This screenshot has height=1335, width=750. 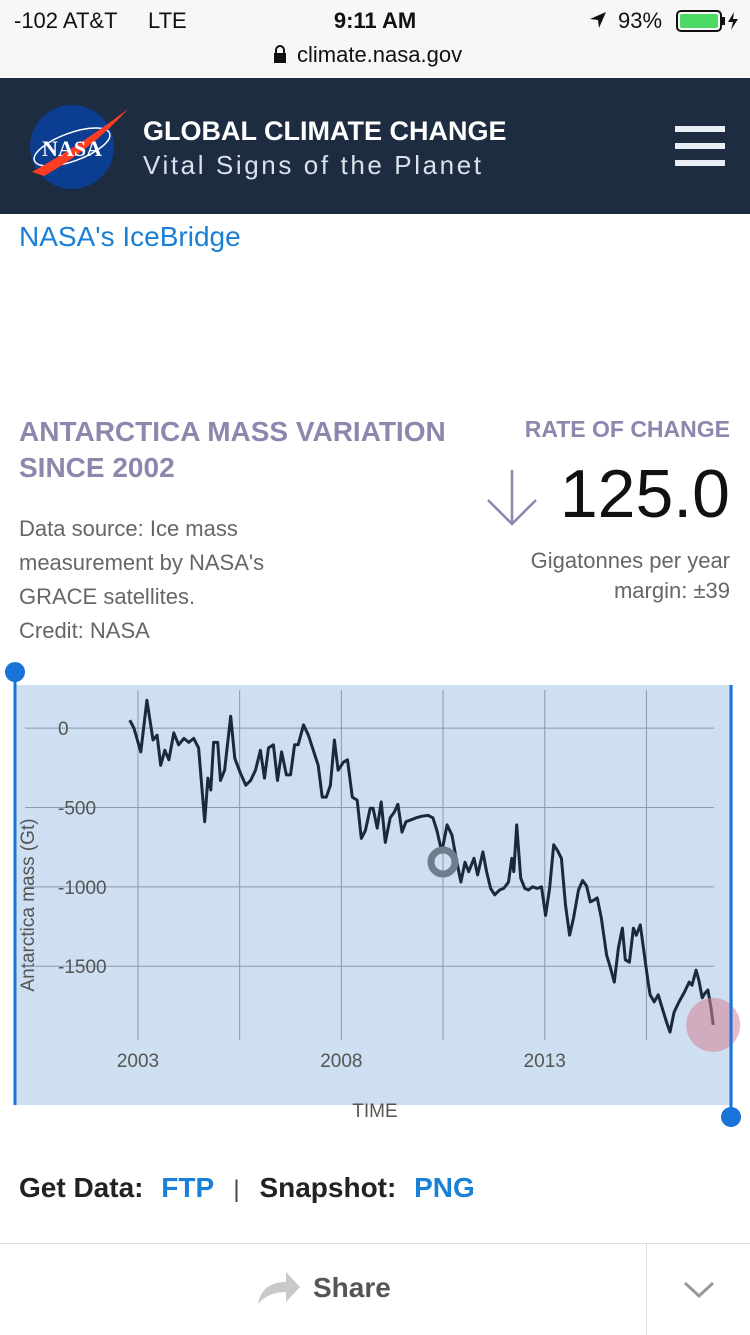 I want to click on y-tick-label: -500, so click(x=77, y=808).